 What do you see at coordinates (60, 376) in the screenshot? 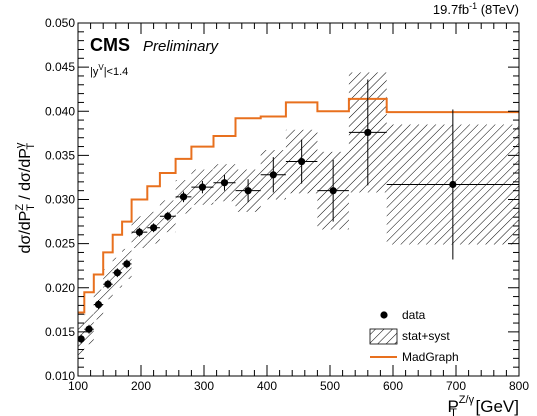
I see `y-tick-label: 0.010` at bounding box center [60, 376].